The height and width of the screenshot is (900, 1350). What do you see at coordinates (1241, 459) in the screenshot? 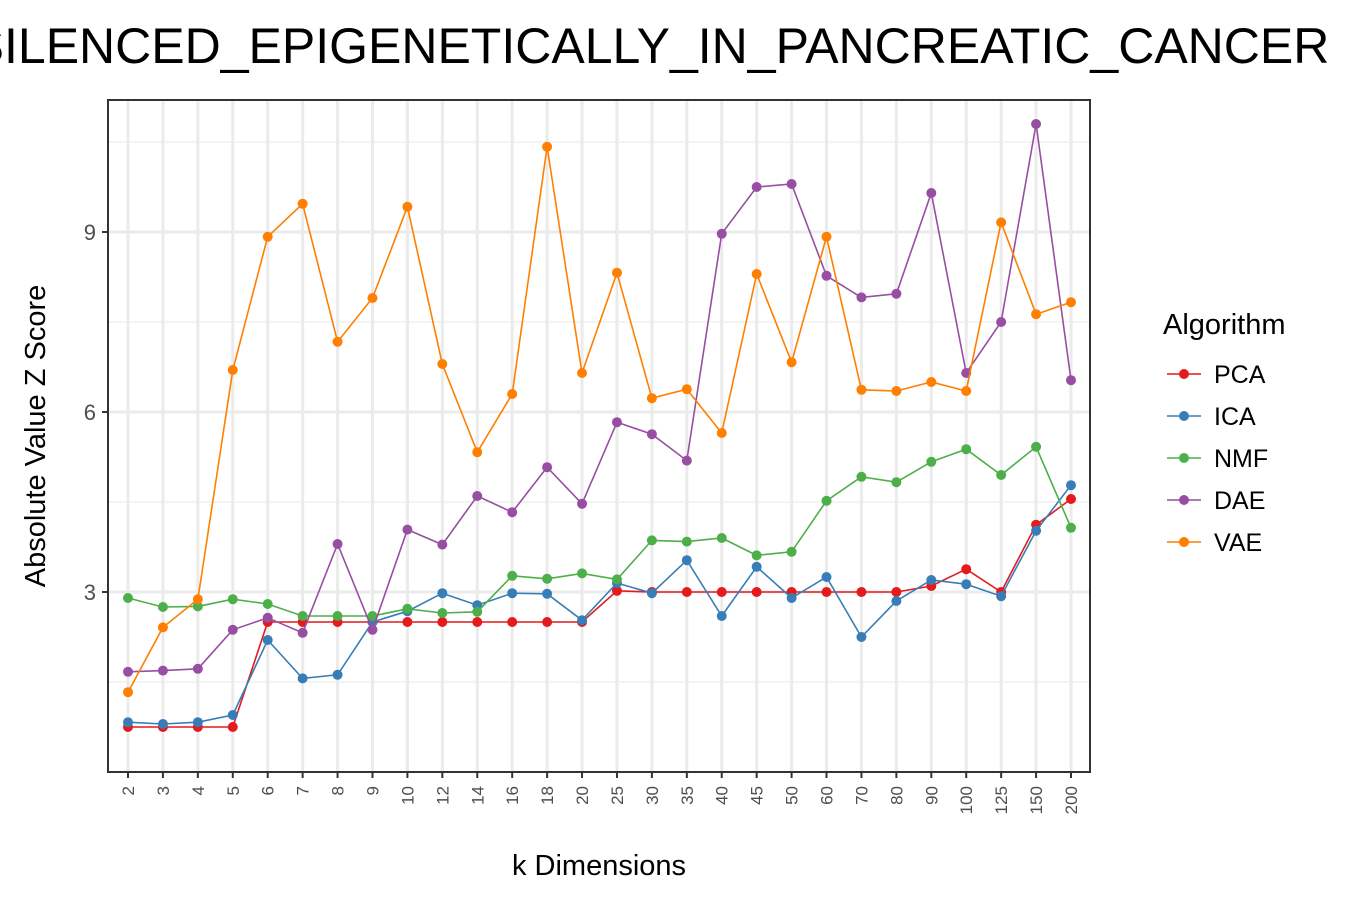
I see `legend-label: NMF` at bounding box center [1241, 459].